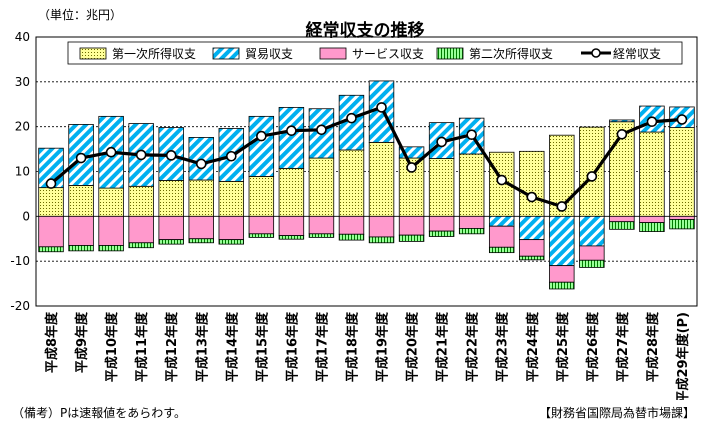 The width and height of the screenshot is (705, 425). What do you see at coordinates (99, 413) in the screenshot?
I see `footnote: （備考）Pは速報値をあらわす。` at bounding box center [99, 413].